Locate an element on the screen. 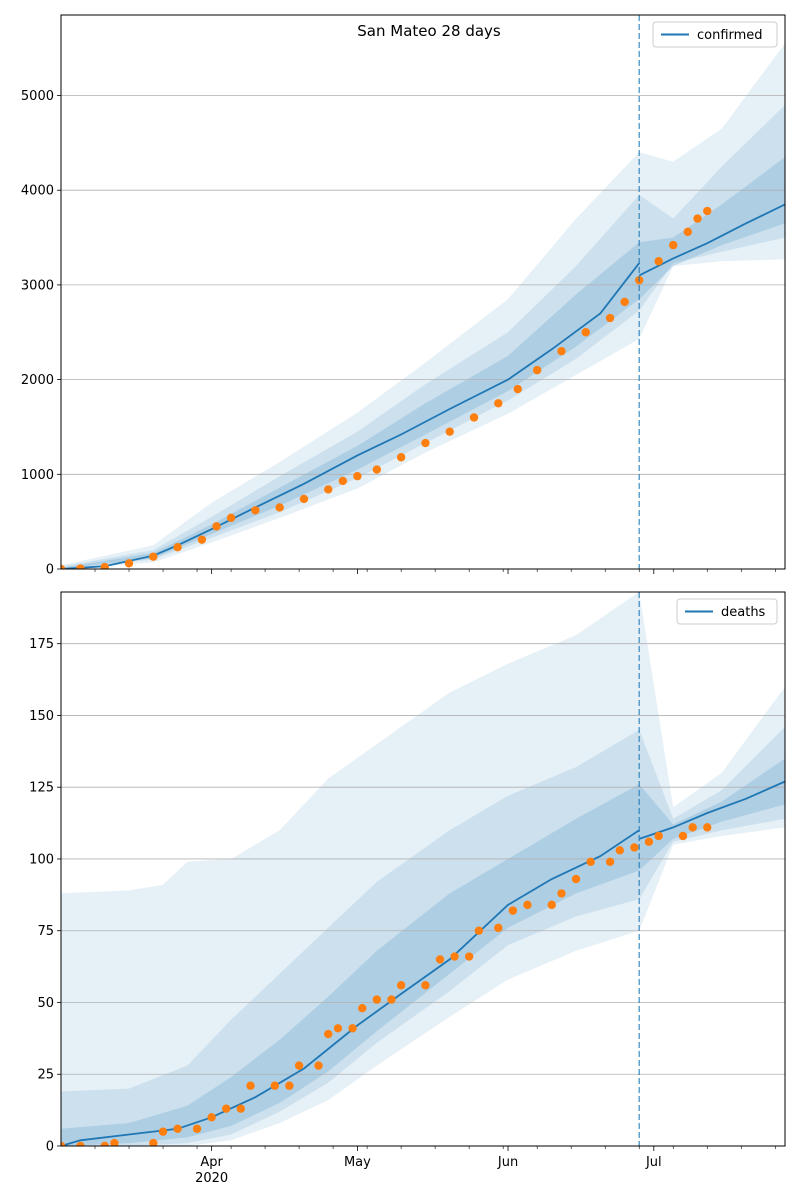 The height and width of the screenshot is (1200, 800). y-tick-label: 1000 is located at coordinates (37, 475).